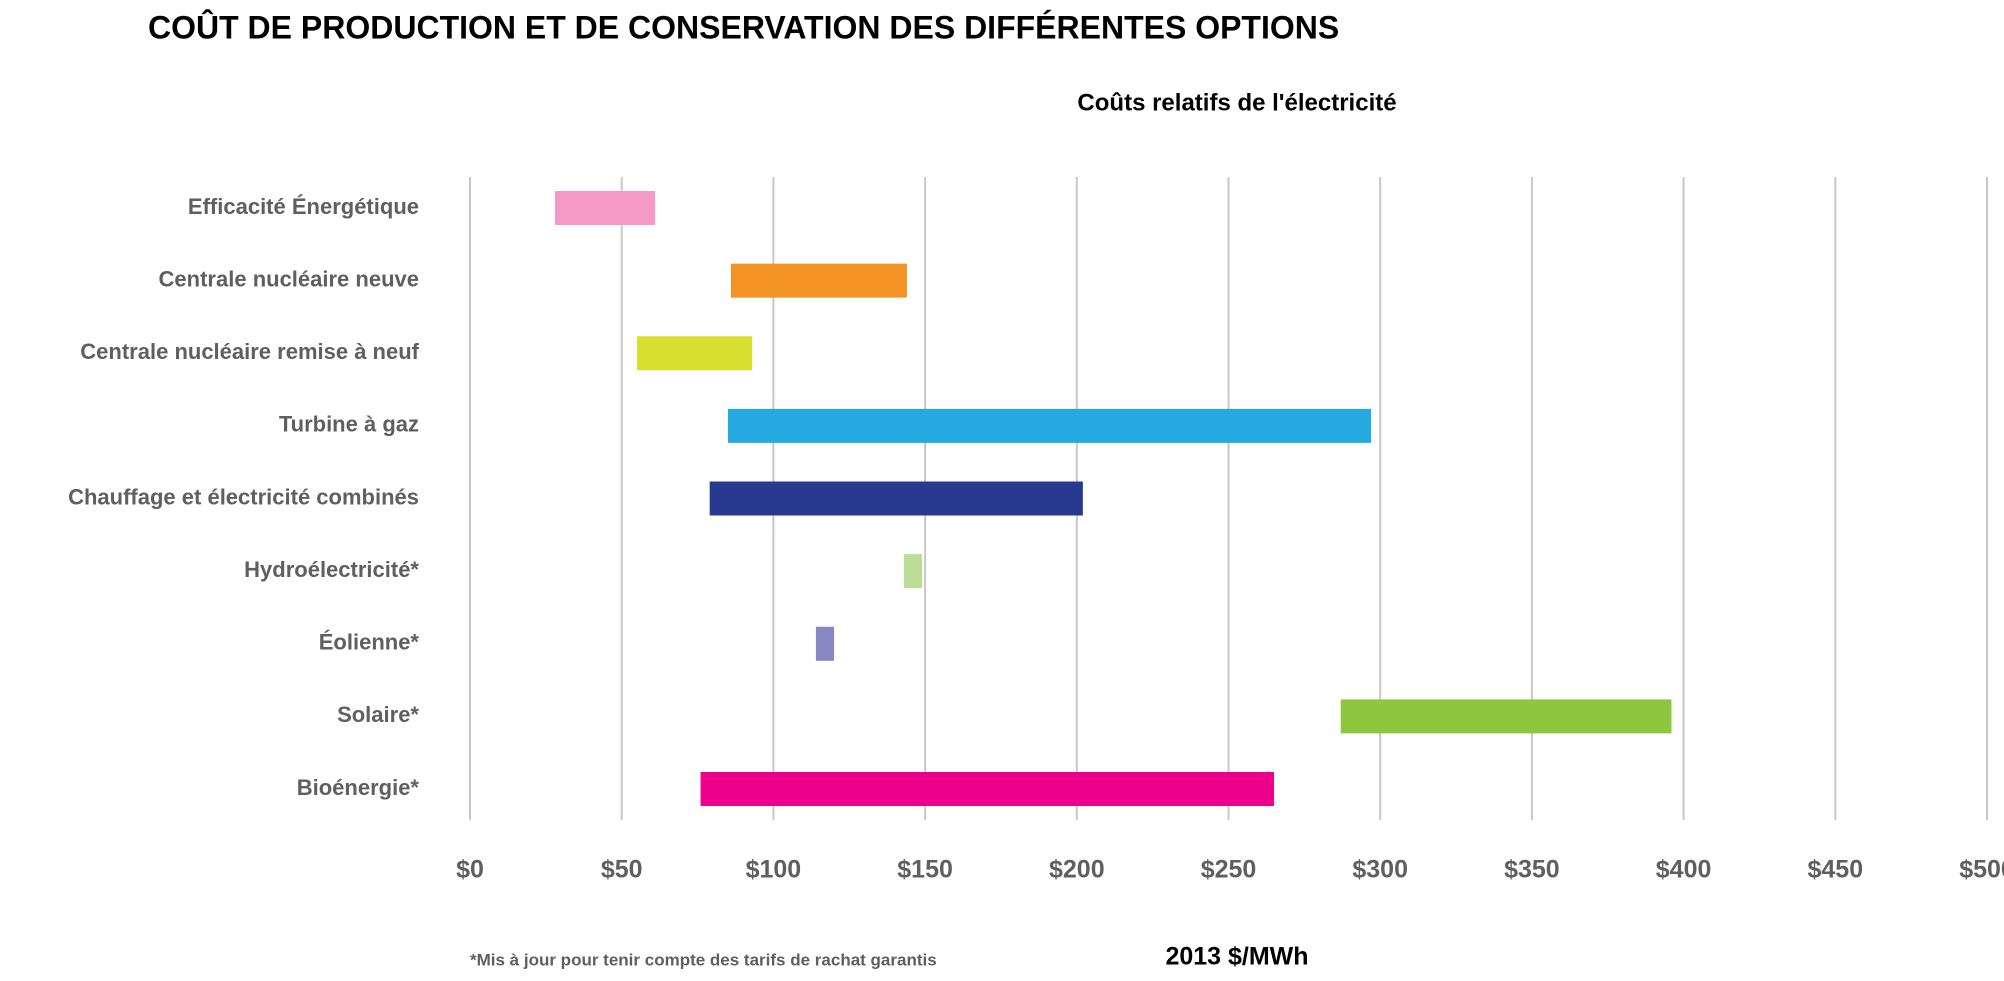  Describe the element at coordinates (1380, 870) in the screenshot. I see `x-tick-label: $300` at that location.